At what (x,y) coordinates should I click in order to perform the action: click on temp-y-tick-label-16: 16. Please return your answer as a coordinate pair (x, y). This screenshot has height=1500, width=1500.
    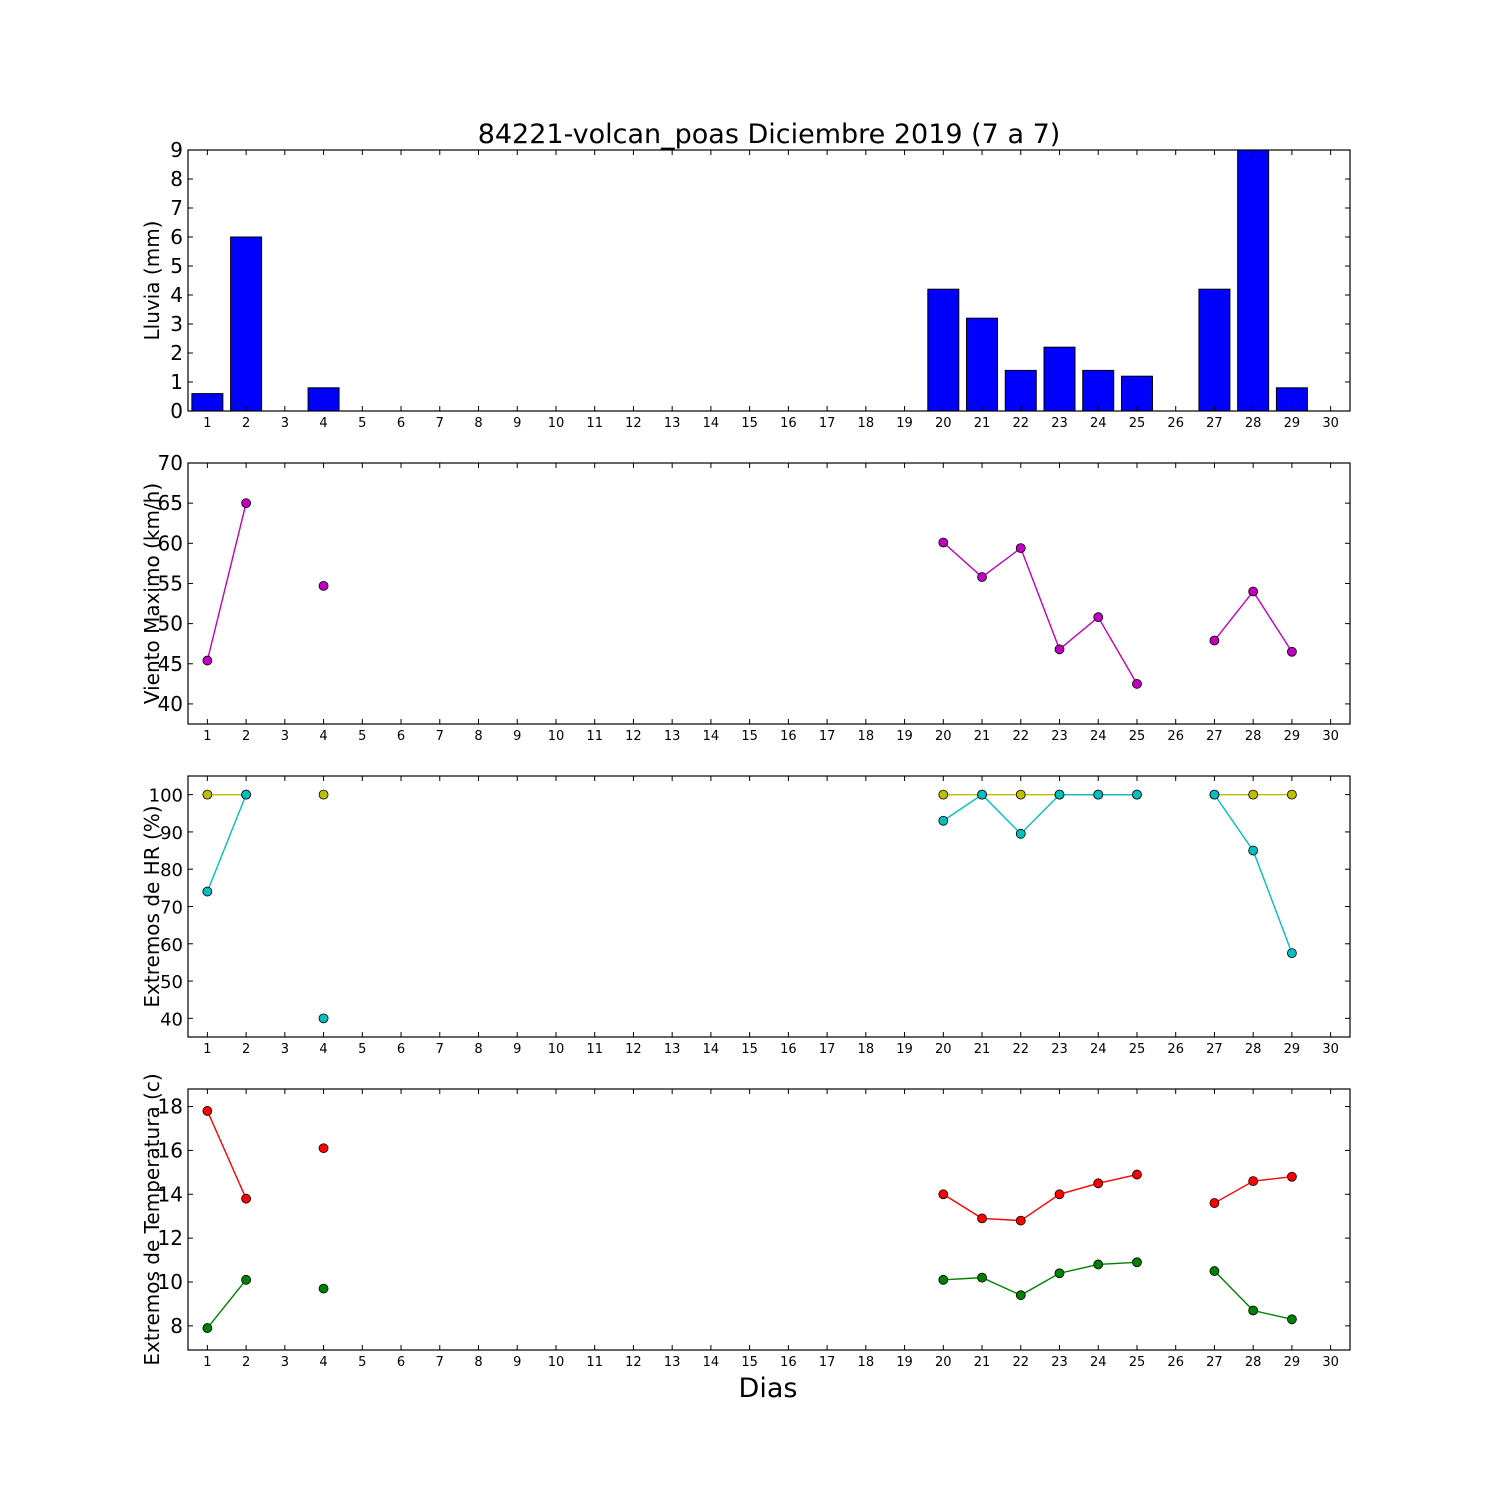
    Looking at the image, I should click on (170, 1150).